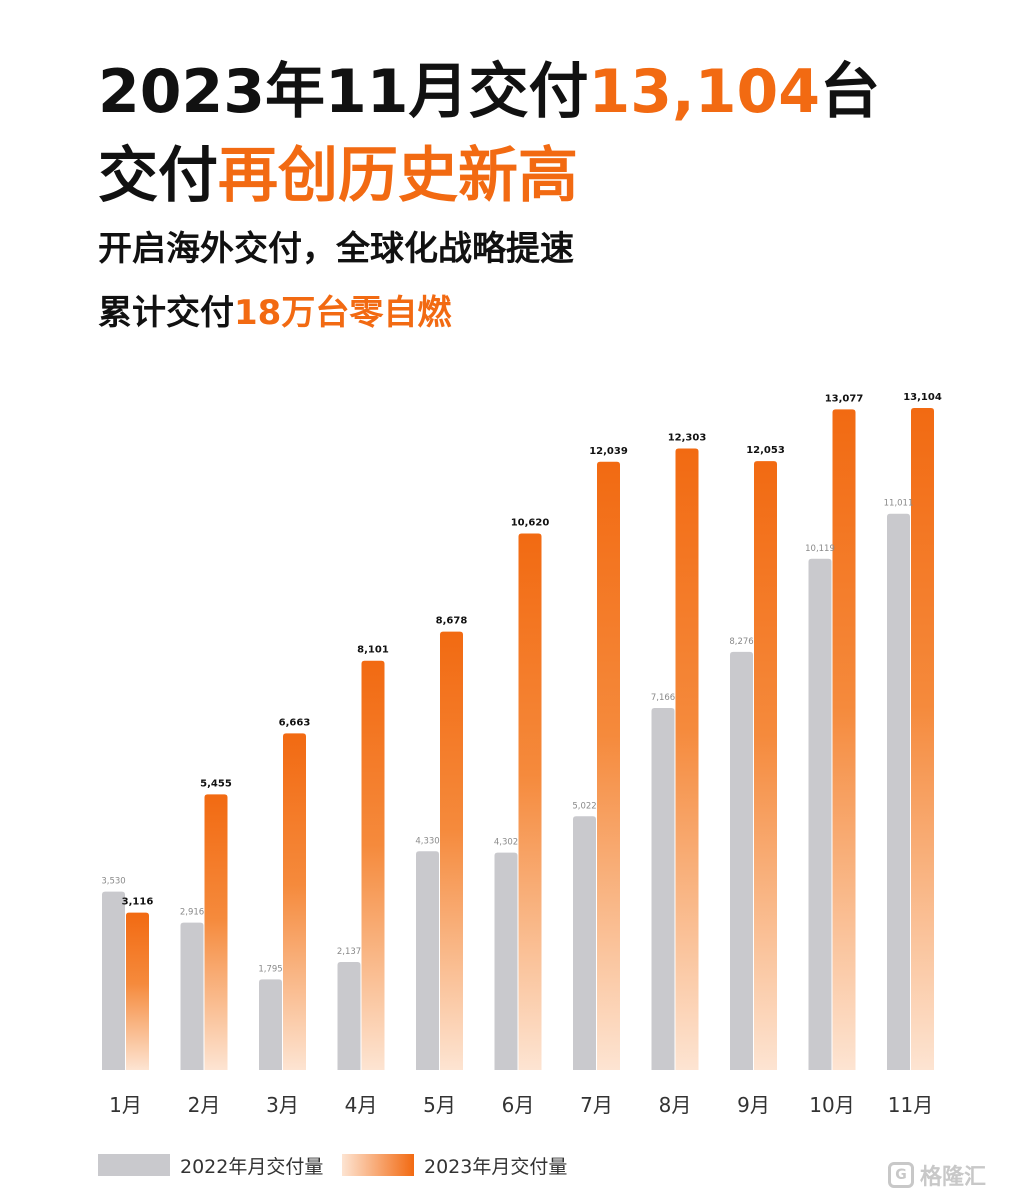  I want to click on headline-line-1: 2023年11月交付13,104台, so click(489, 92).